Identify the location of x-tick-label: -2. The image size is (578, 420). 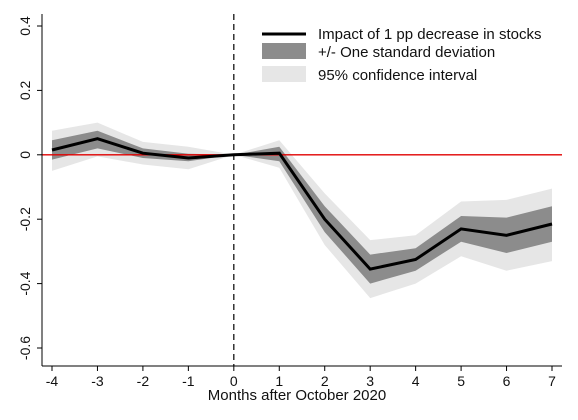
(143, 381).